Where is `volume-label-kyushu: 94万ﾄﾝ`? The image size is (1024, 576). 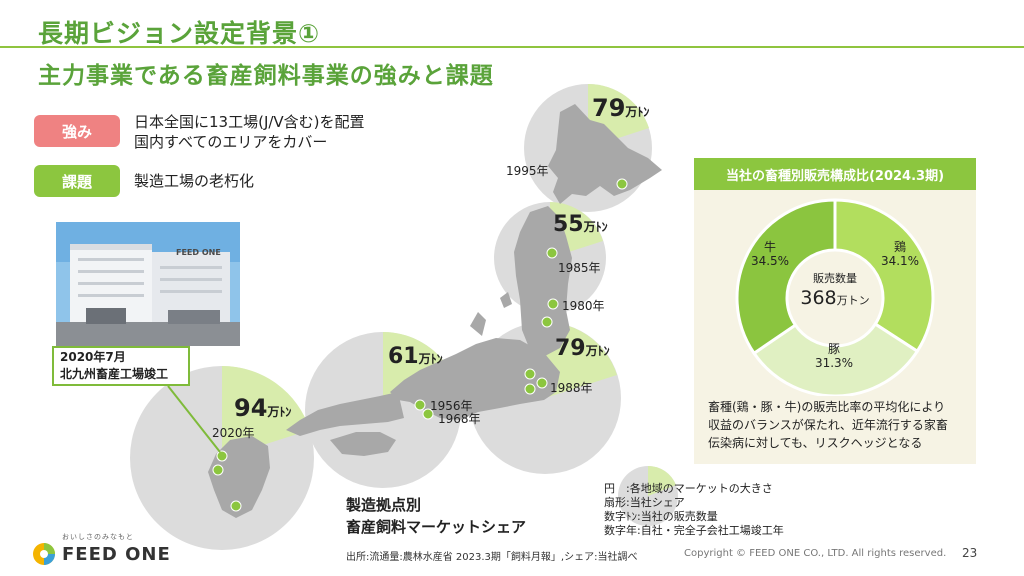 volume-label-kyushu: 94万ﾄﾝ is located at coordinates (262, 408).